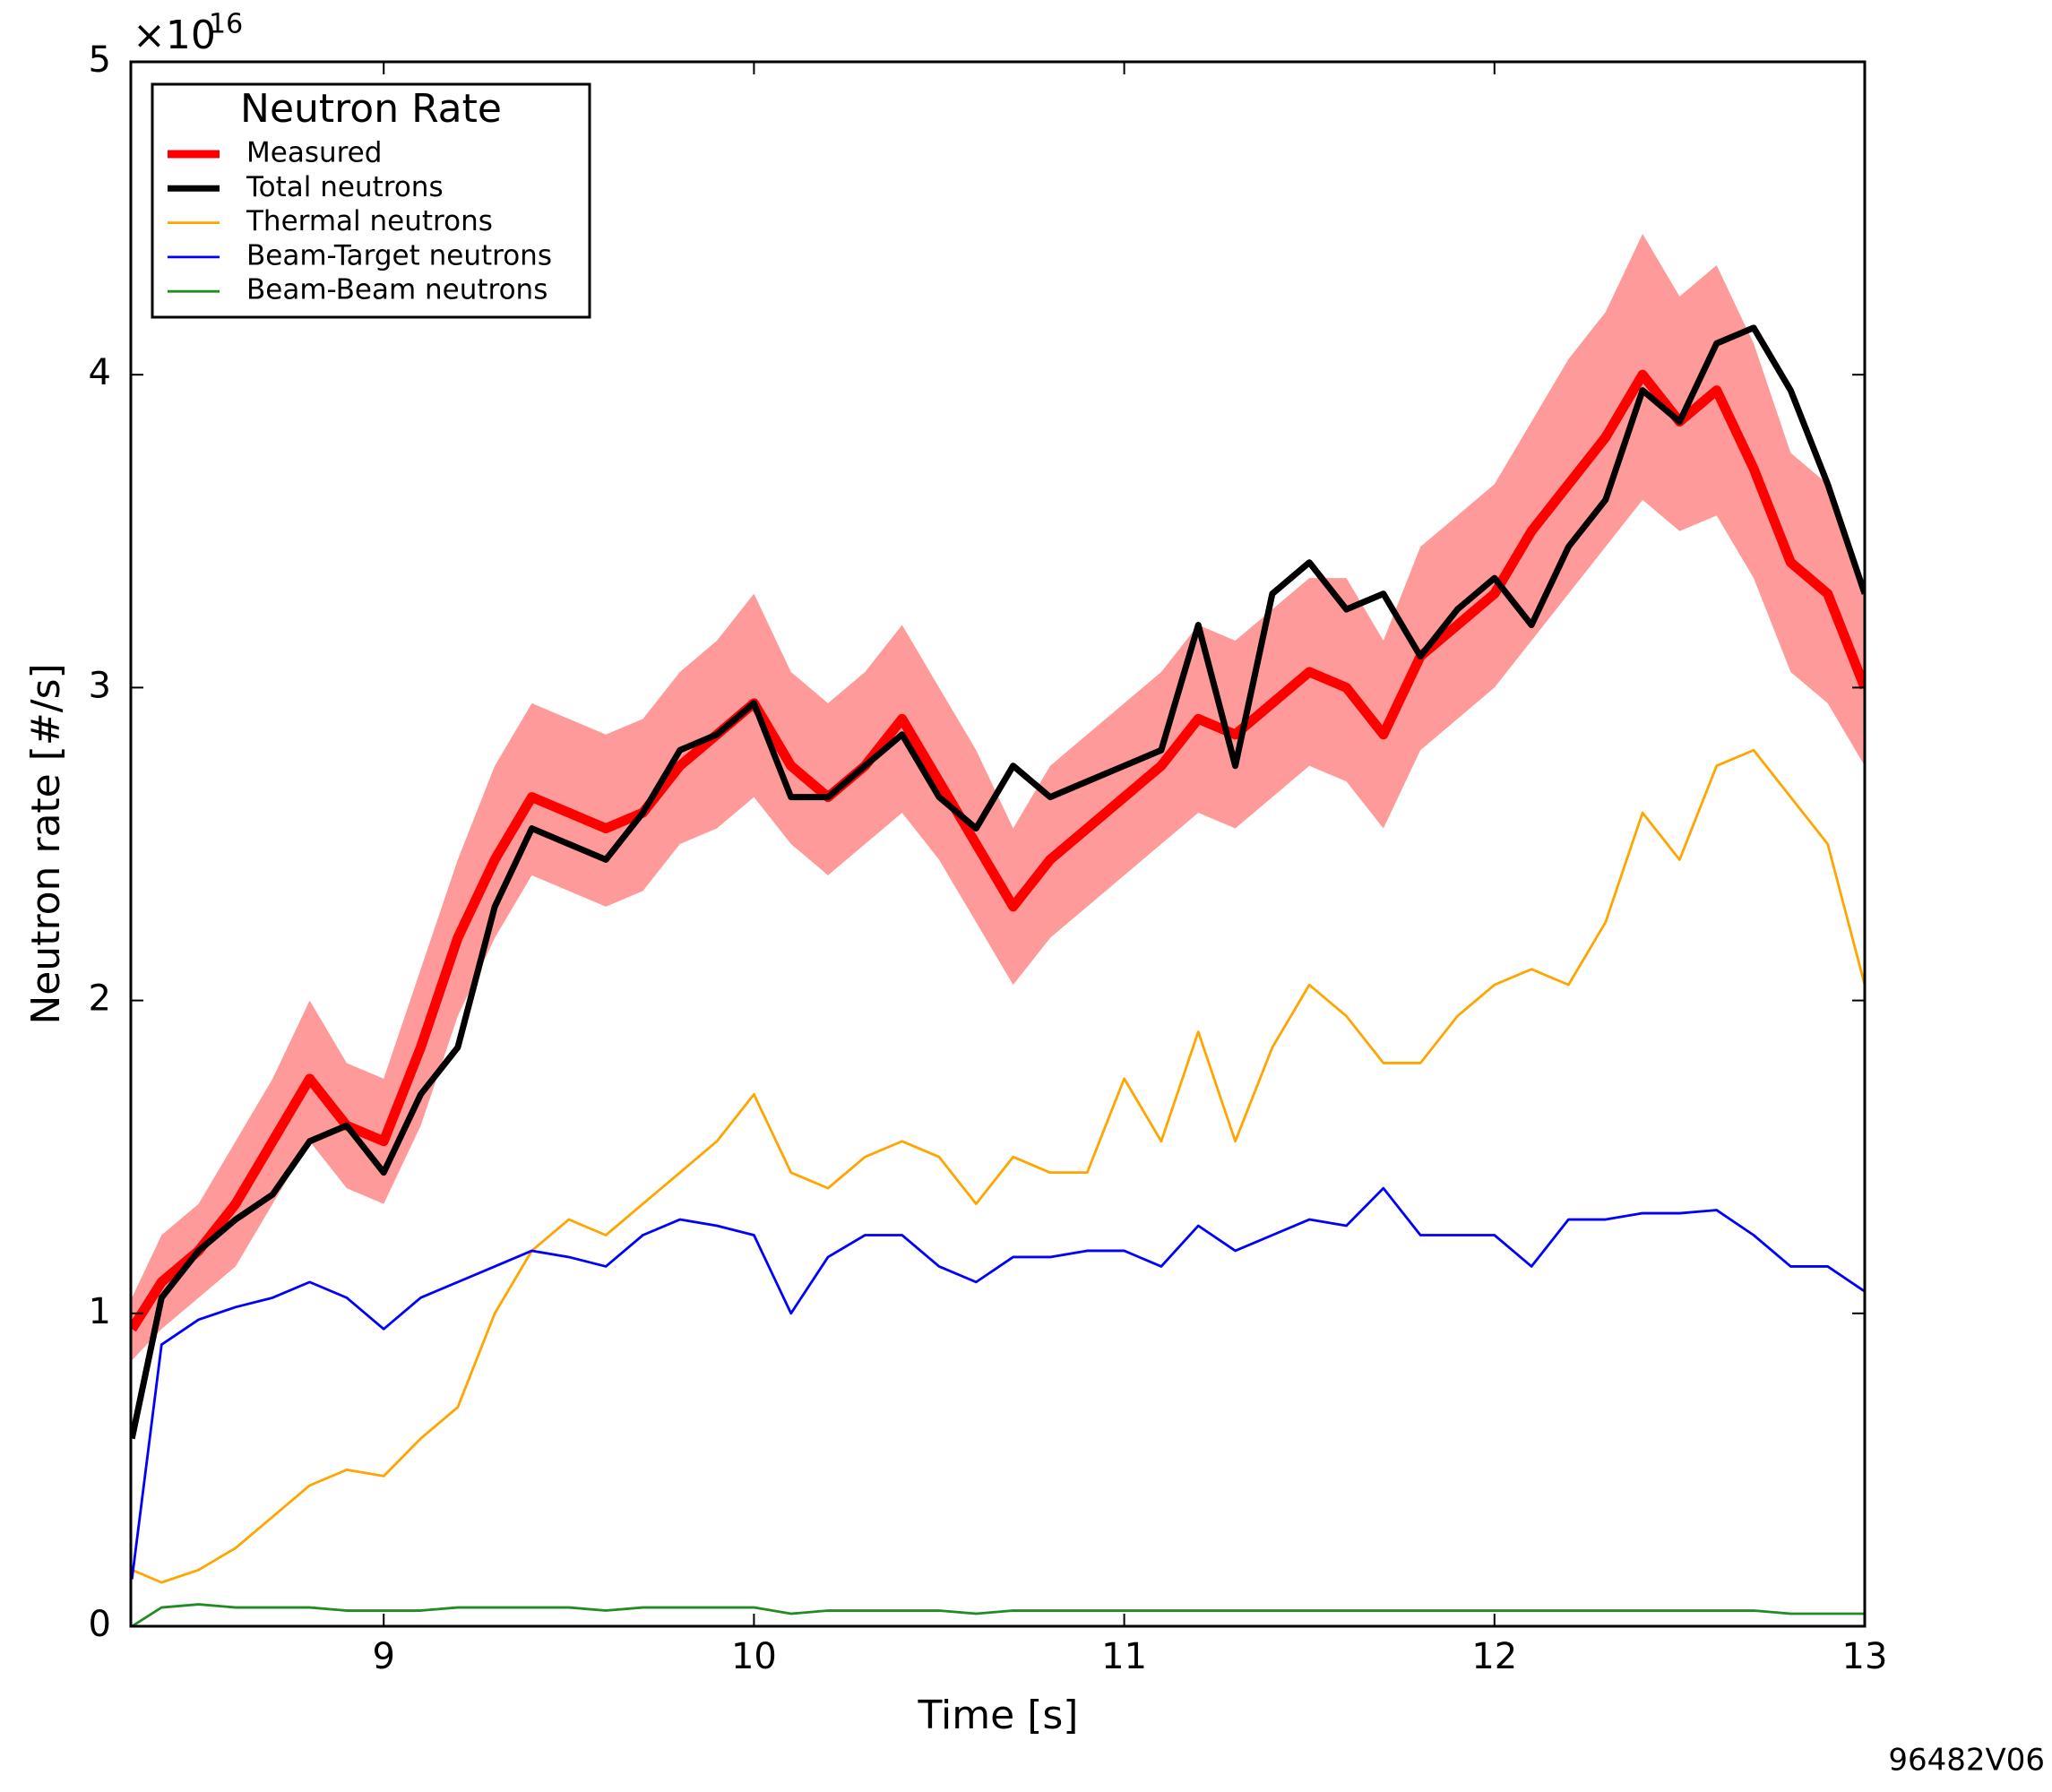  I want to click on y-multiplier: ×10, so click(174, 35).